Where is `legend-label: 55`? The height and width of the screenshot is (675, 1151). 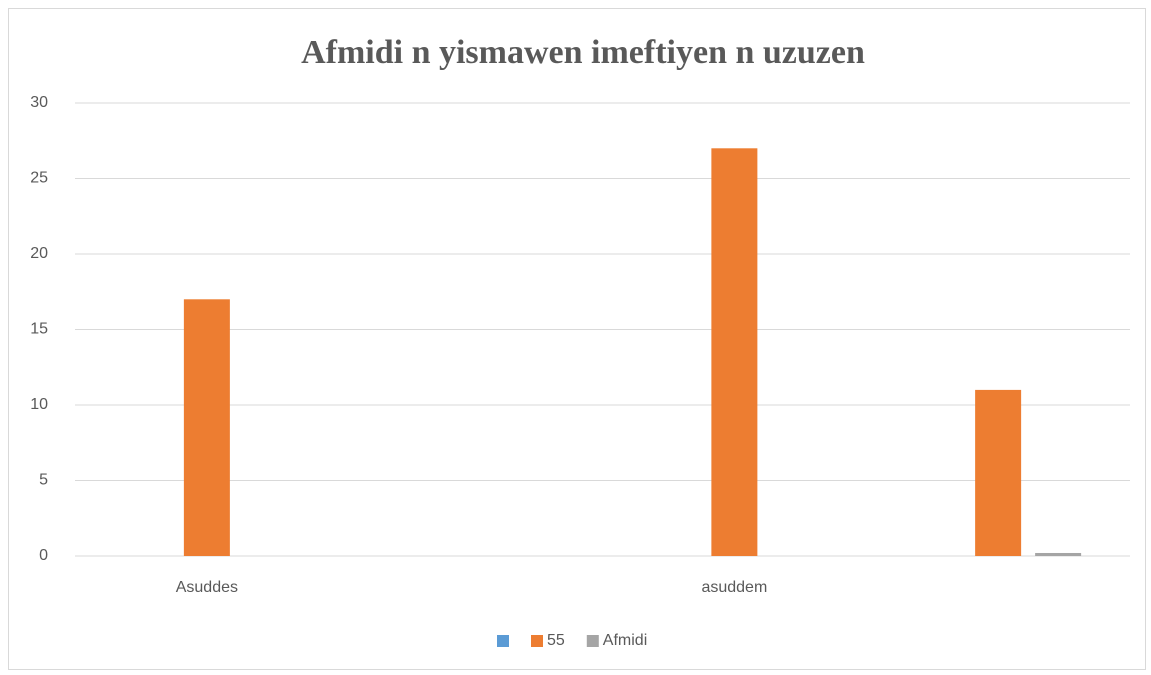
legend-label: 55 is located at coordinates (556, 640).